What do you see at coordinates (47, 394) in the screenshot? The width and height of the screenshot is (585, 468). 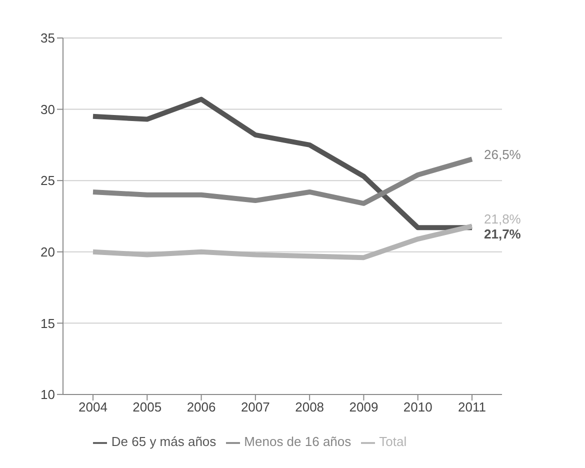 I see `y-tick-label: 10` at bounding box center [47, 394].